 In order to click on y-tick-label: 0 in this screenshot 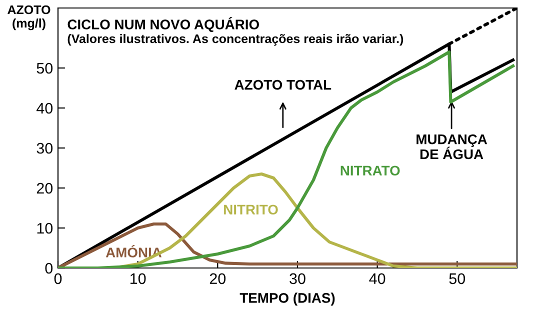, I will do `click(49, 268)`.